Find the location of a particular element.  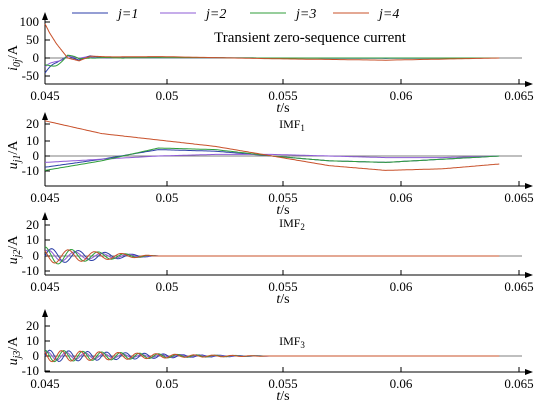

panel-title: IMF3 is located at coordinates (292, 342).